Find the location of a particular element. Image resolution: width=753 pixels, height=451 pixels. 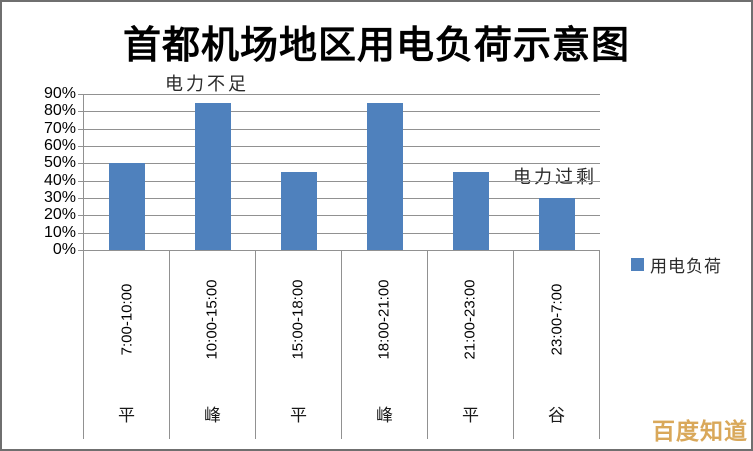

chart-title: 首都机场地区用电负荷示意图 is located at coordinates (376, 46).